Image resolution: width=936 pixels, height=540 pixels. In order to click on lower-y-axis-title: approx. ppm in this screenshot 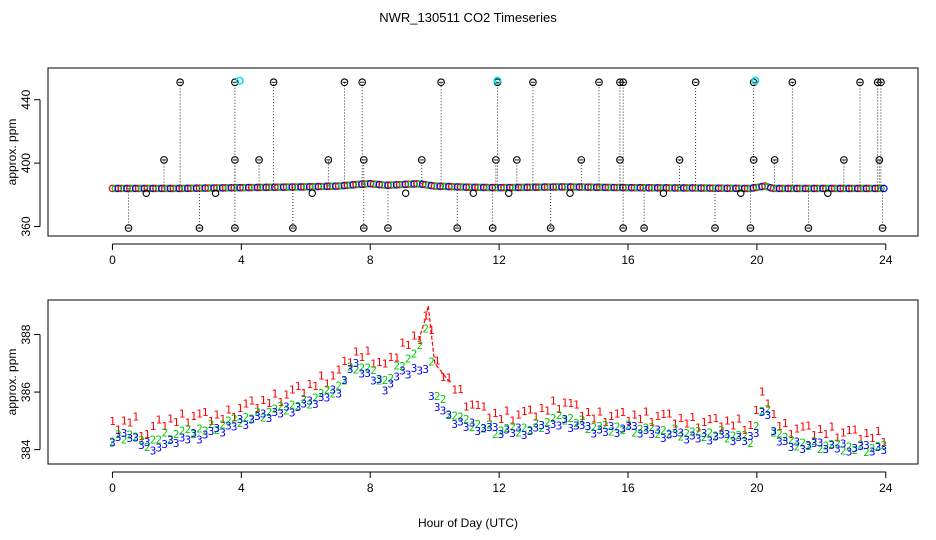, I will do `click(12, 382)`.